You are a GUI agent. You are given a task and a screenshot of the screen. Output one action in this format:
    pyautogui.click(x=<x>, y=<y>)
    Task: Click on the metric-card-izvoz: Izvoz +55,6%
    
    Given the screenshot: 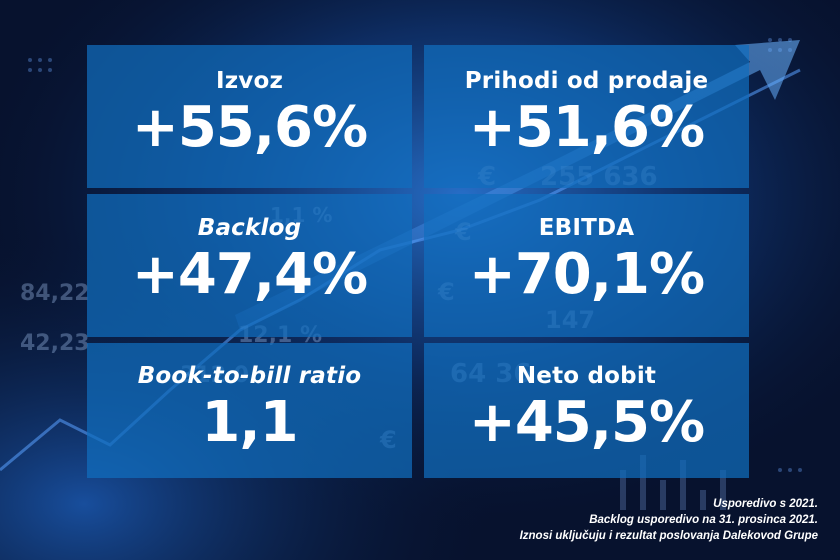 What is the action you would take?
    pyautogui.click(x=249, y=116)
    